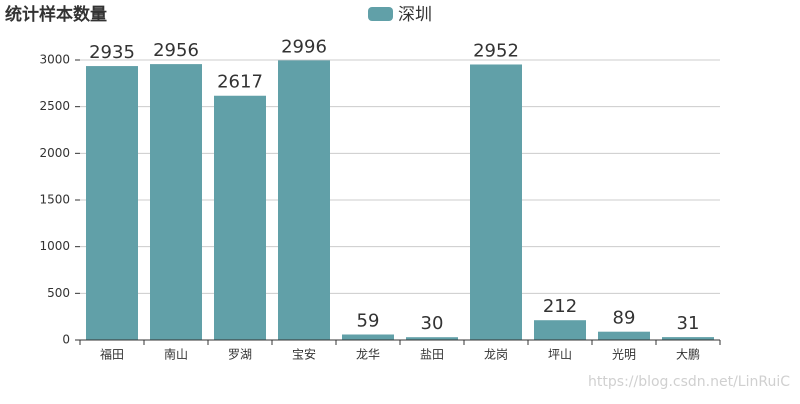 This screenshot has width=800, height=404. I want to click on x-tick-label: 罗湖, so click(240, 354).